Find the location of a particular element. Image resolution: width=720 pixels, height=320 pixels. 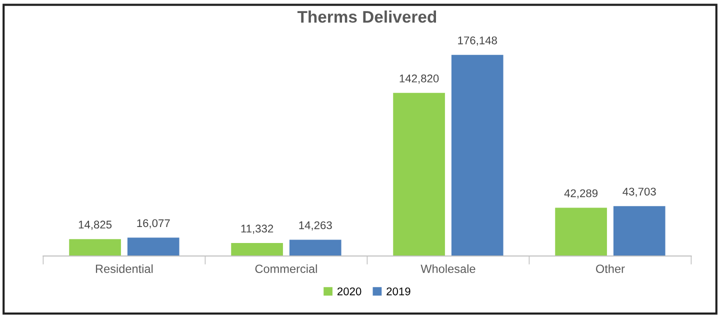

x-tick-label: Wholesale is located at coordinates (448, 269).